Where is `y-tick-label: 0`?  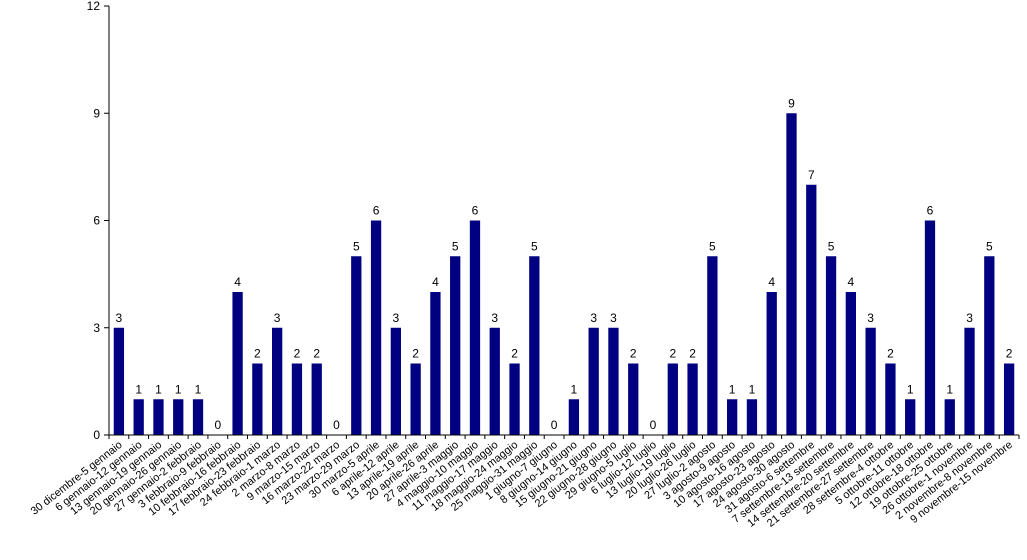
y-tick-label: 0 is located at coordinates (96, 435).